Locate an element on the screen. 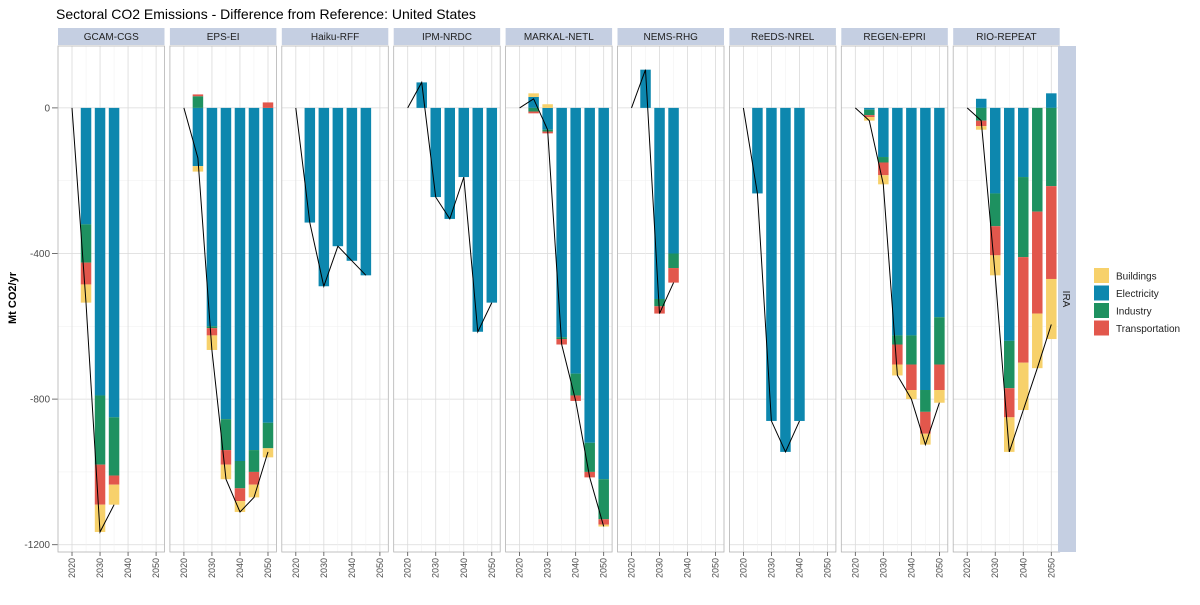 The width and height of the screenshot is (1200, 605). facet-panel: ReEDS-NREL 2020 2030 2040 2050 is located at coordinates (783, 303).